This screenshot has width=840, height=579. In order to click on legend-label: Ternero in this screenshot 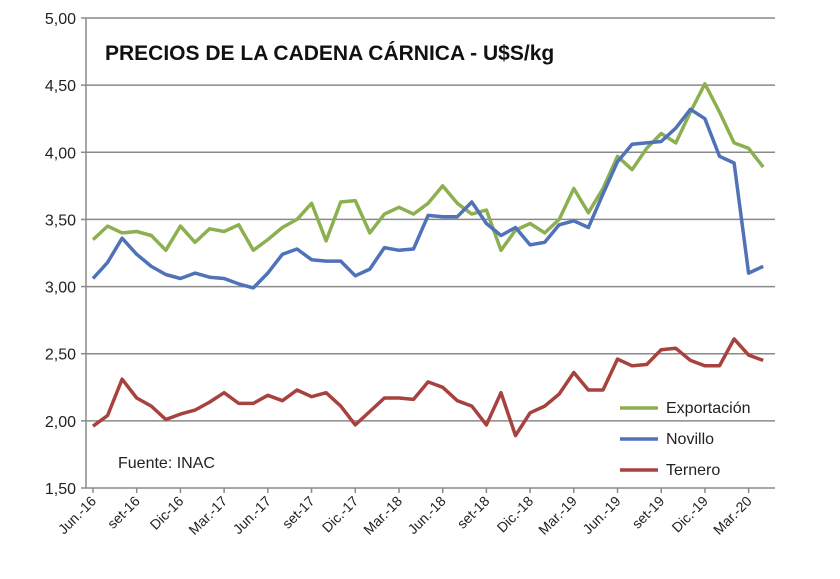, I will do `click(693, 470)`.